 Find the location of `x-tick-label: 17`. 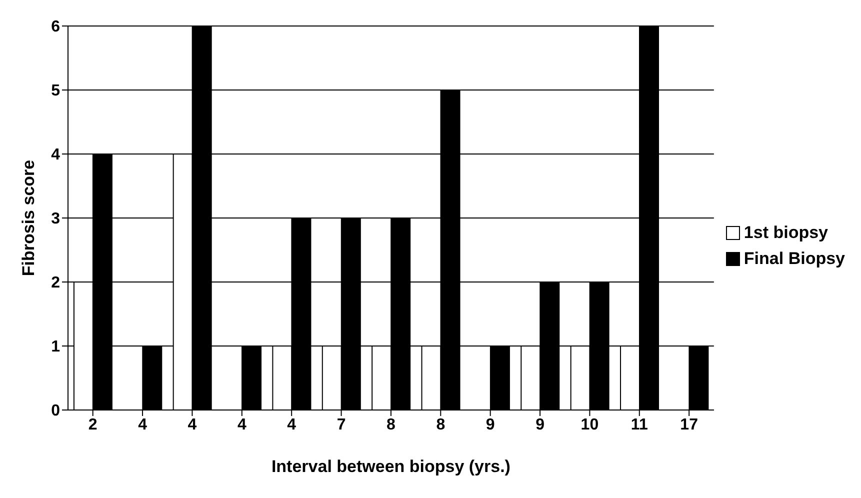

x-tick-label: 17 is located at coordinates (689, 425).